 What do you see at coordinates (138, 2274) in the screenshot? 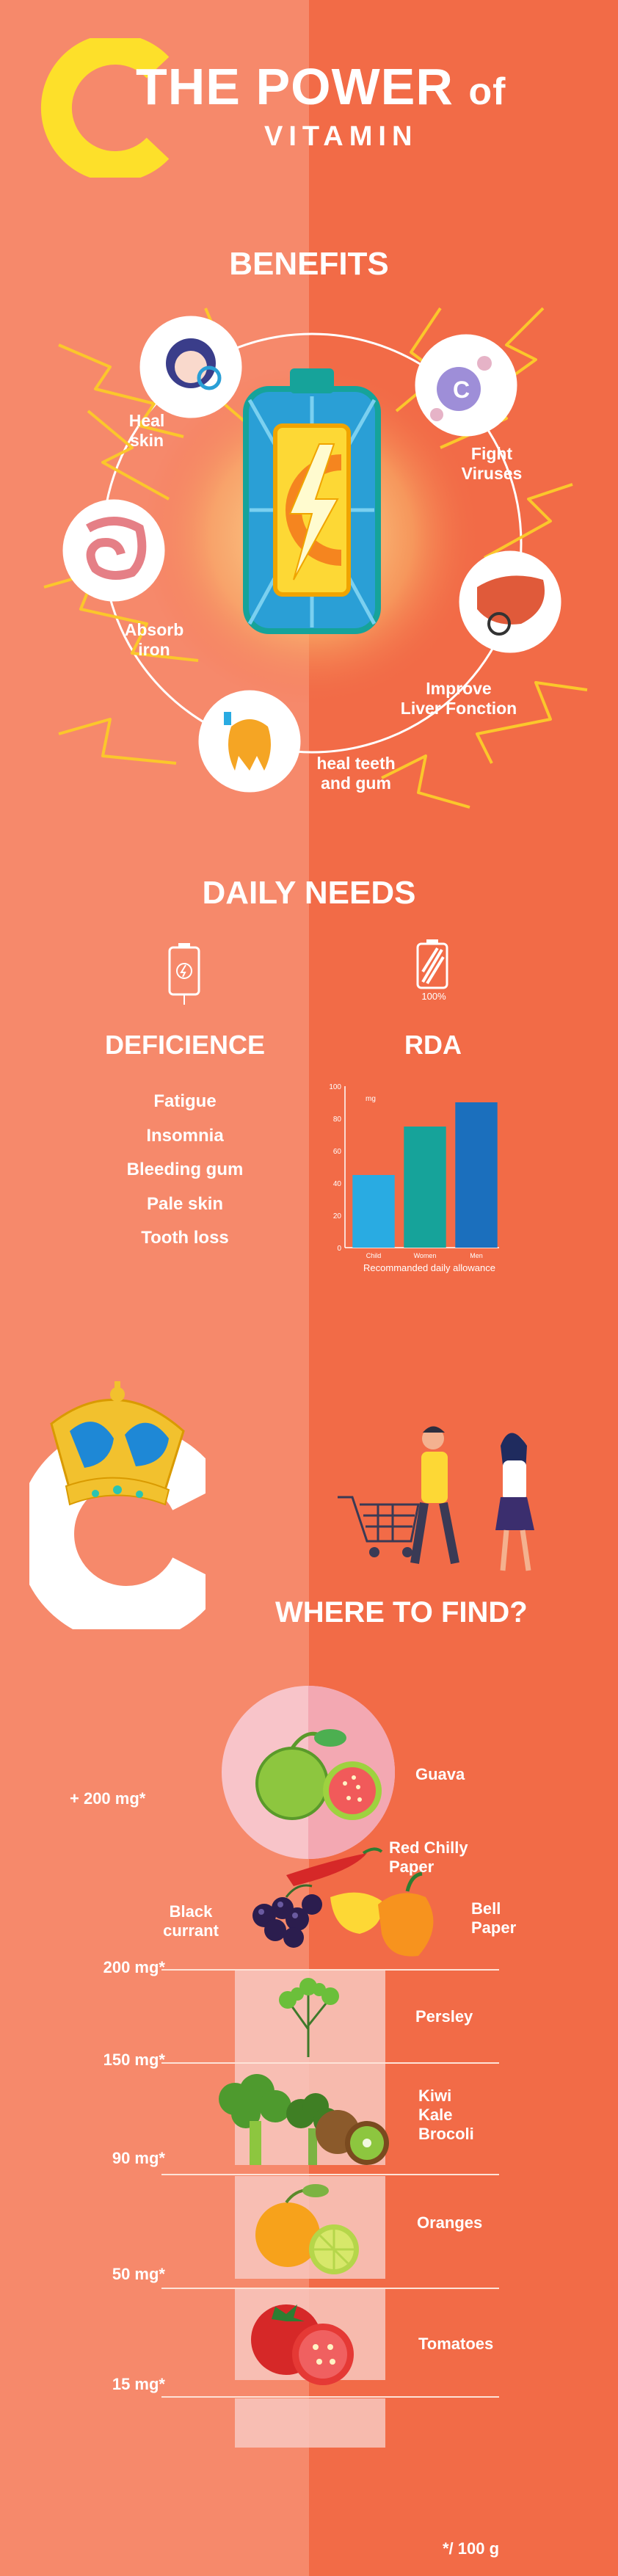
I see `level-label: 50 mg*` at bounding box center [138, 2274].